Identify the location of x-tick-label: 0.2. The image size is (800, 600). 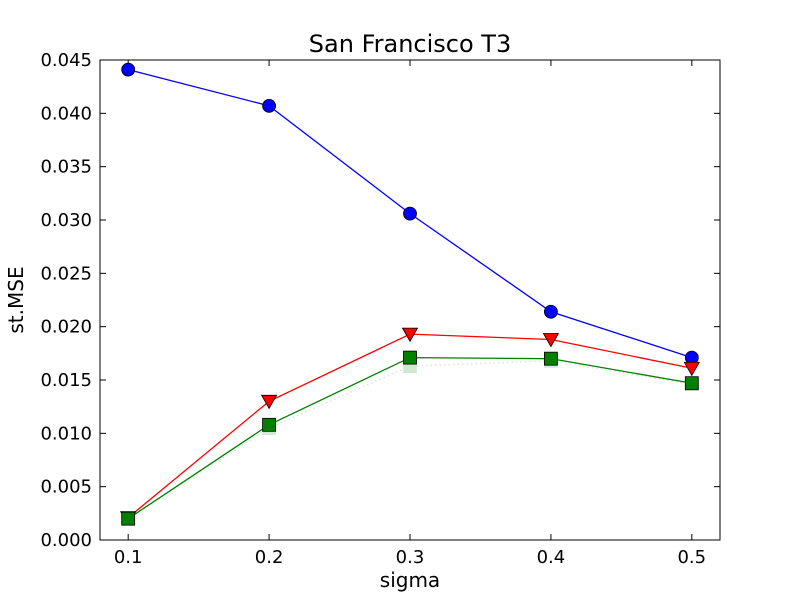
(269, 557).